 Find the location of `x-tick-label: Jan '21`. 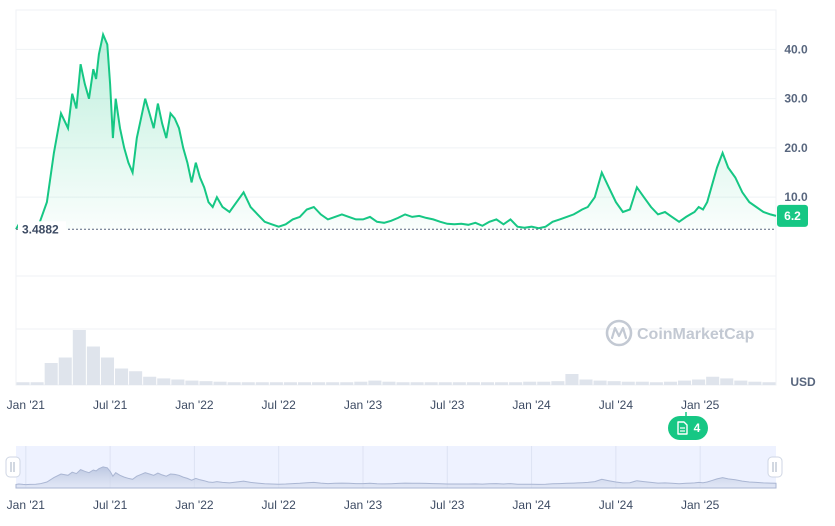

x-tick-label: Jan '21 is located at coordinates (26, 405).